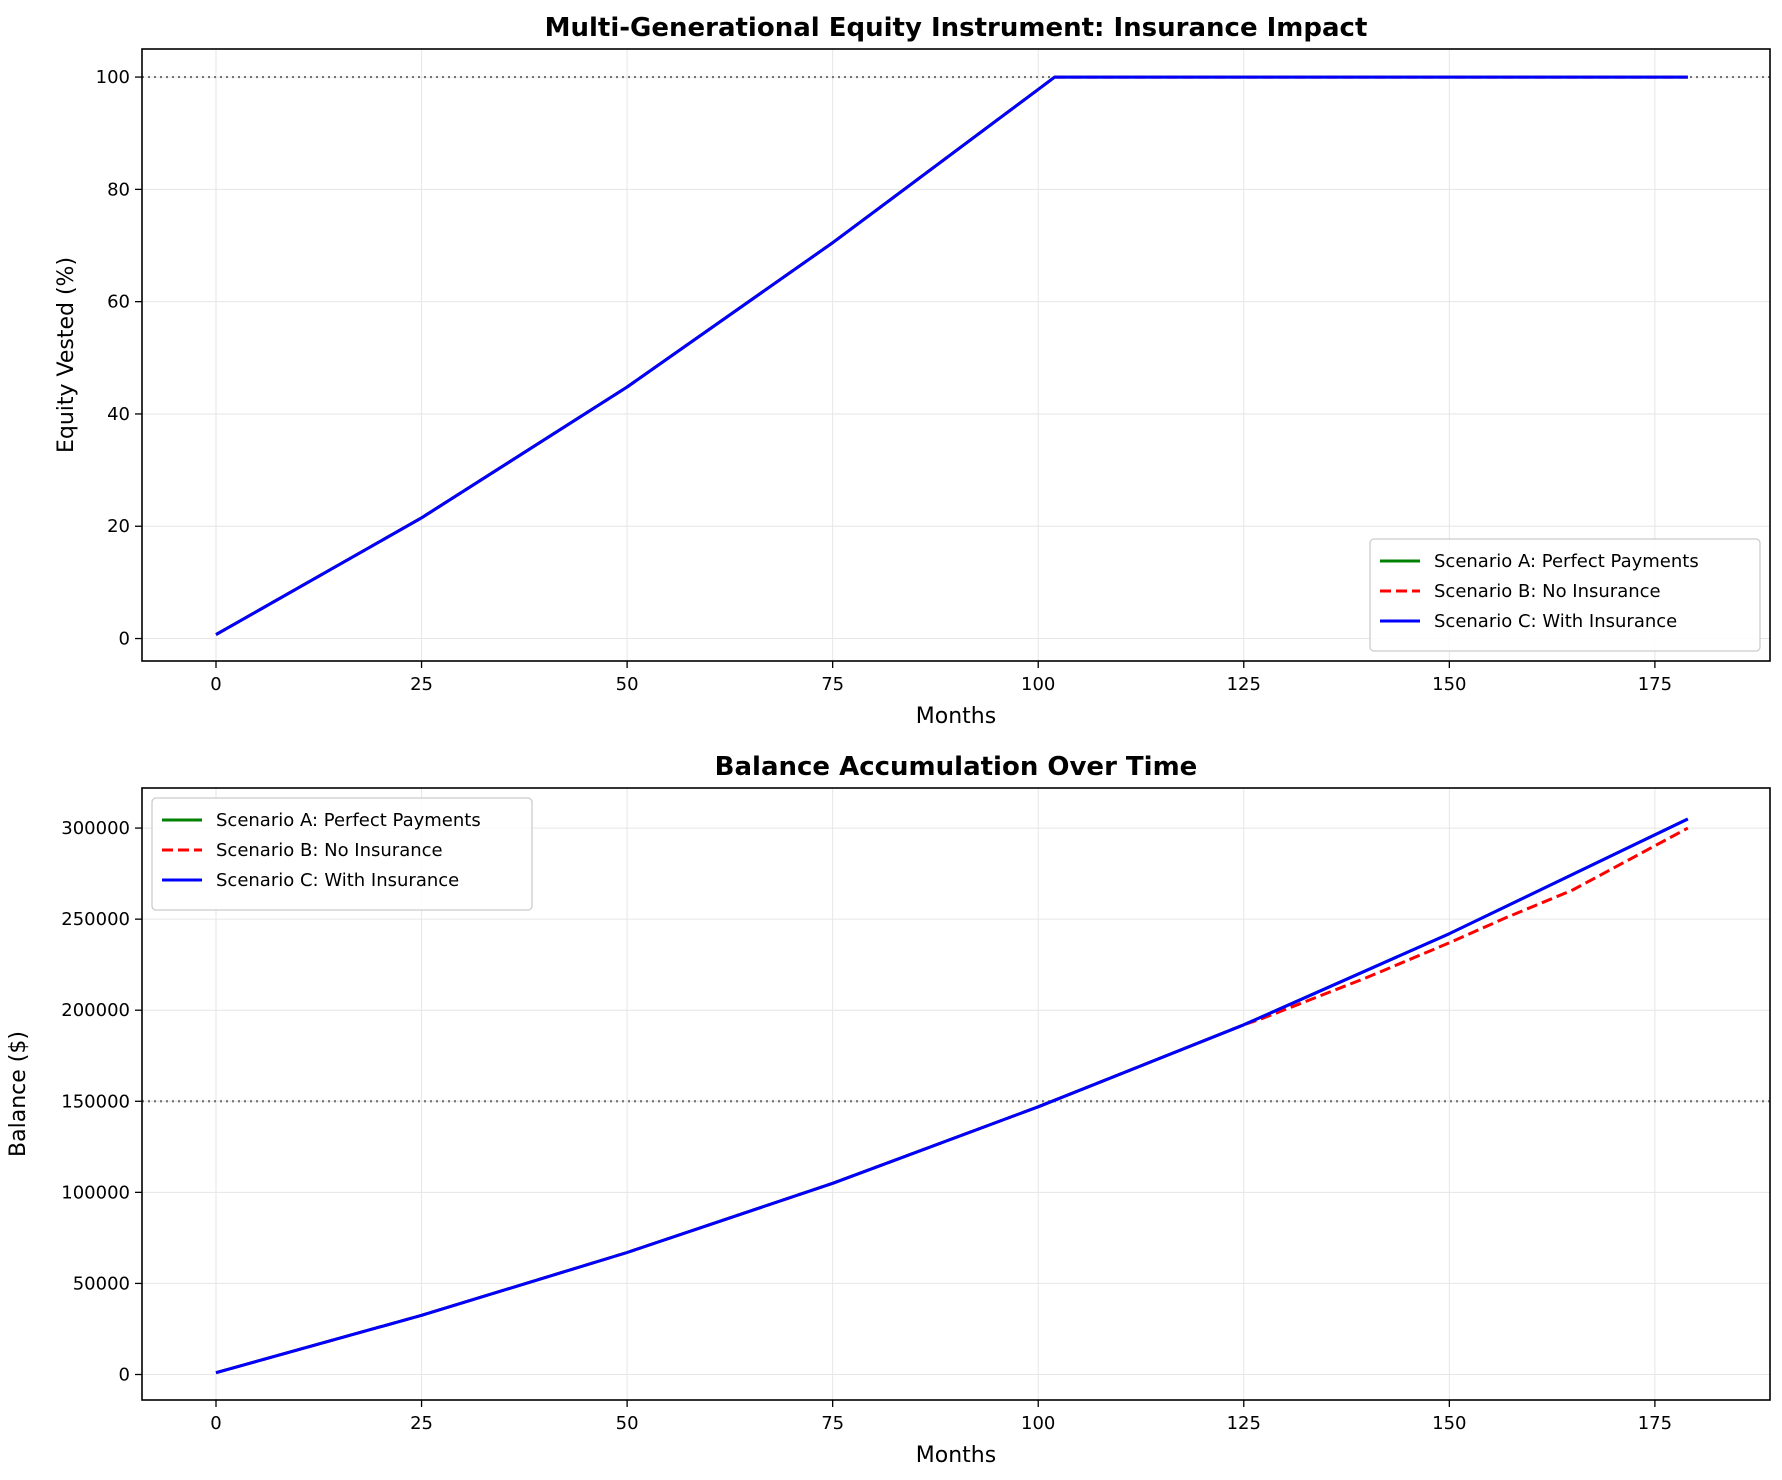 The height and width of the screenshot is (1480, 1782). I want to click on y-tick-label: 80, so click(118, 189).